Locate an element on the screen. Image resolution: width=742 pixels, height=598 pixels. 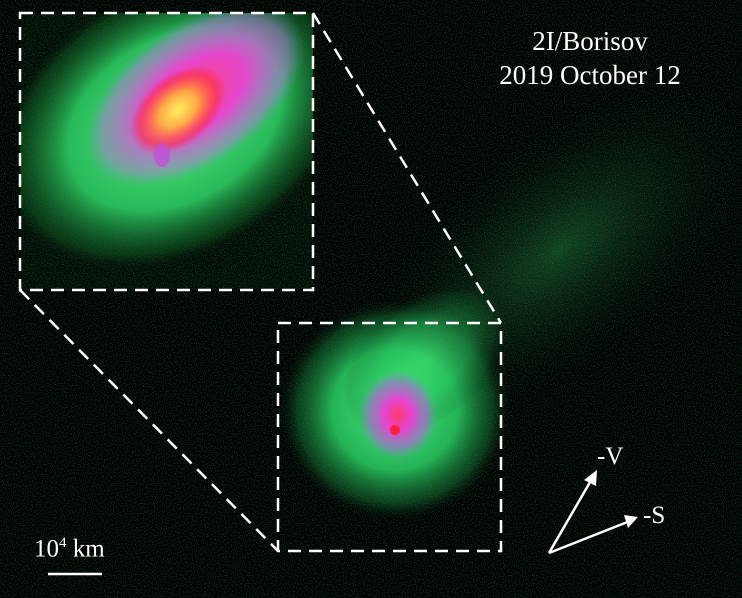
zoom-region-box is located at coordinates (389, 437).